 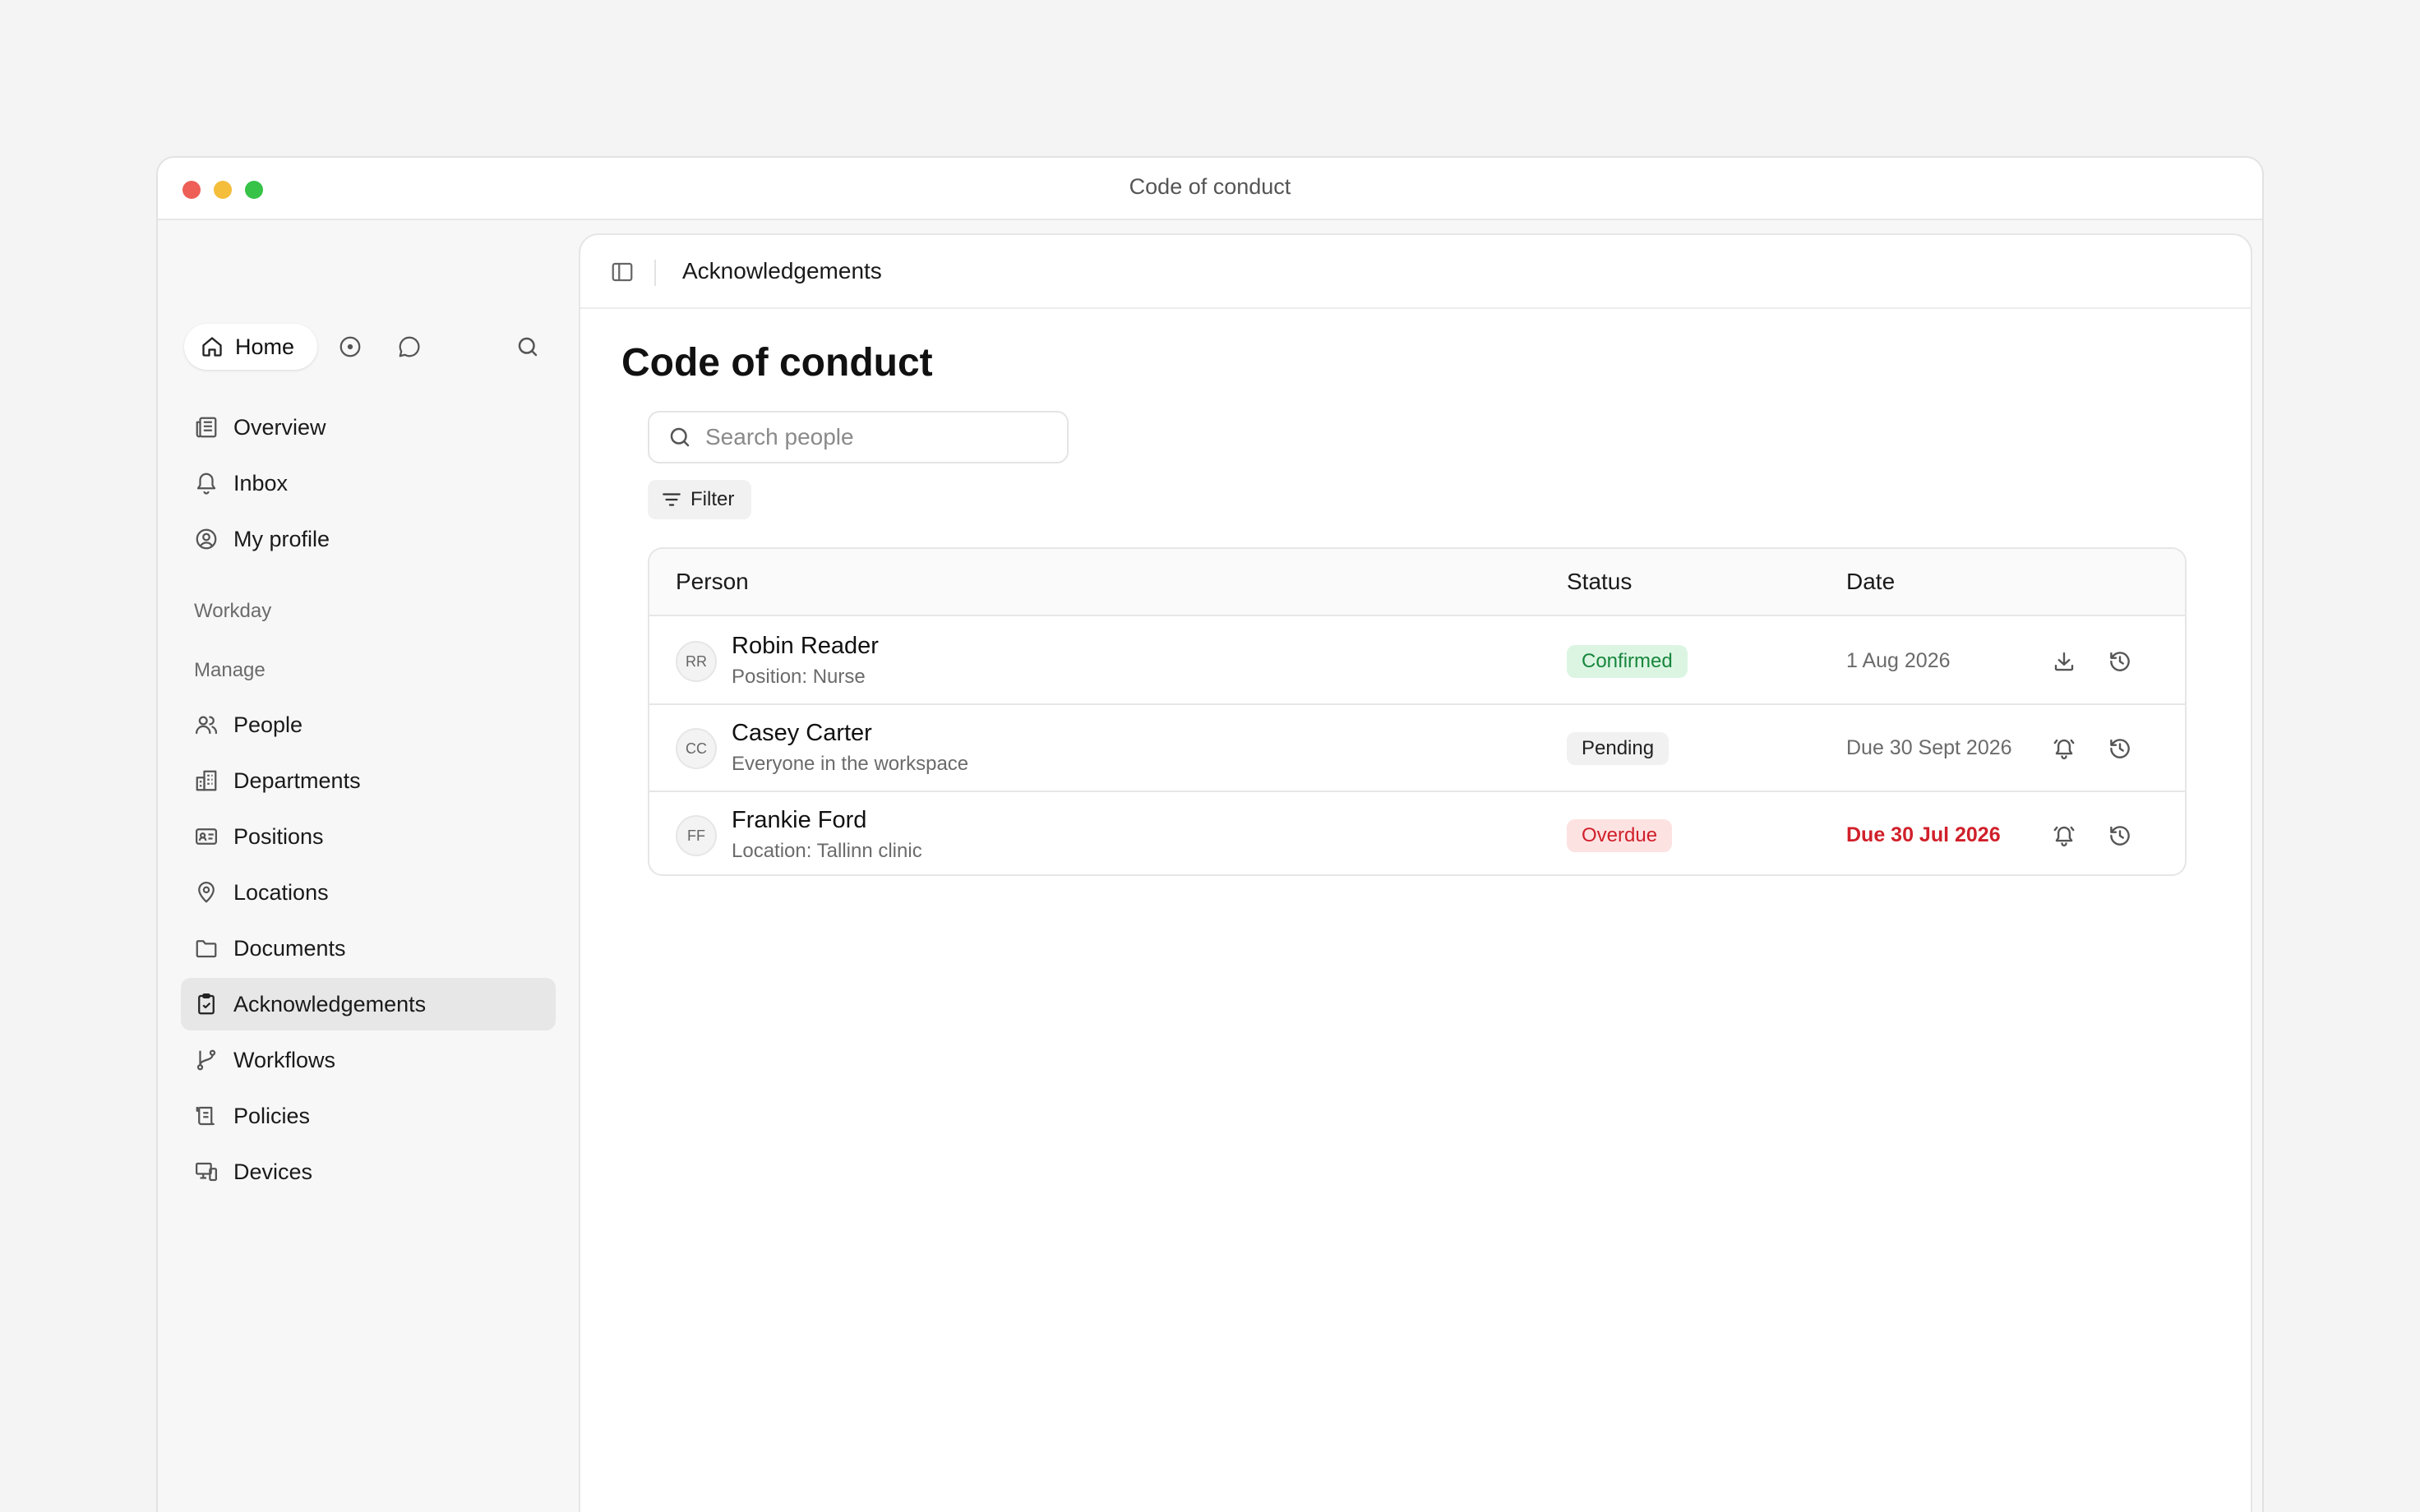 I want to click on date-value: Due 30 Sept 2026, so click(x=1929, y=747).